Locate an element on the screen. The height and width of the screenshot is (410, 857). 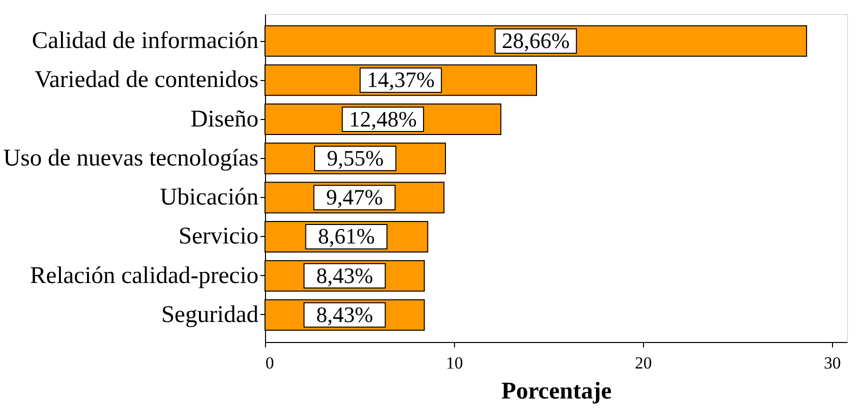
x-tick-label: 20 is located at coordinates (643, 363).